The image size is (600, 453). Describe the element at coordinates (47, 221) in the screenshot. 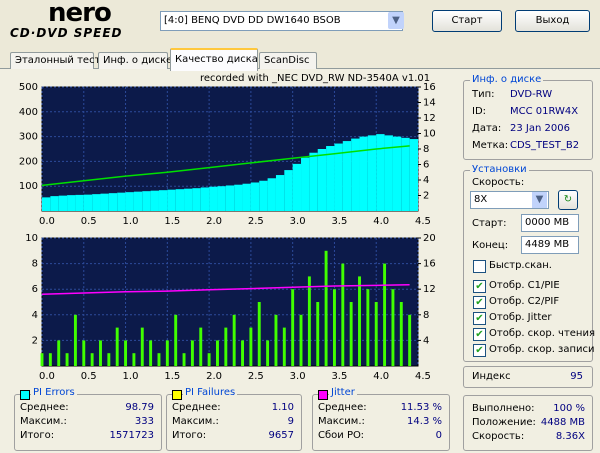

I see `x-tick-label: 0.0` at that location.